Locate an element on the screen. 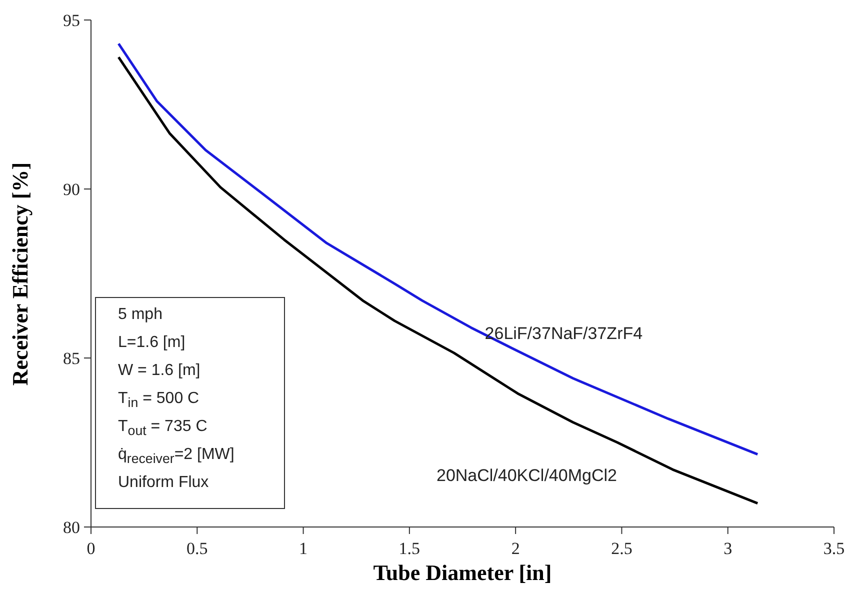 The height and width of the screenshot is (598, 862). annotation: Uniform Flux is located at coordinates (164, 483).